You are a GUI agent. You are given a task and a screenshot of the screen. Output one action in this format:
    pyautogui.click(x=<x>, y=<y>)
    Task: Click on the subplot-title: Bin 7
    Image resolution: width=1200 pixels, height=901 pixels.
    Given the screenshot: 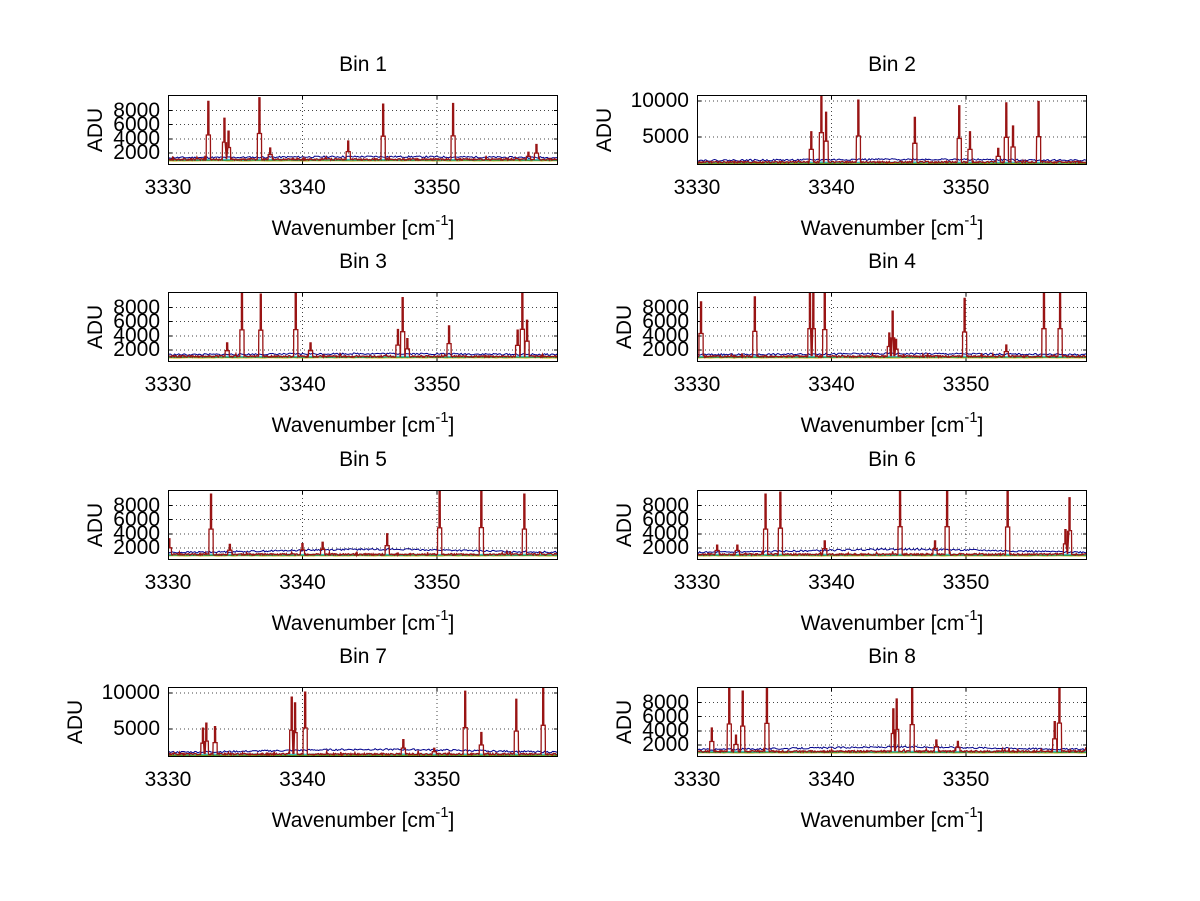 What is the action you would take?
    pyautogui.click(x=363, y=656)
    